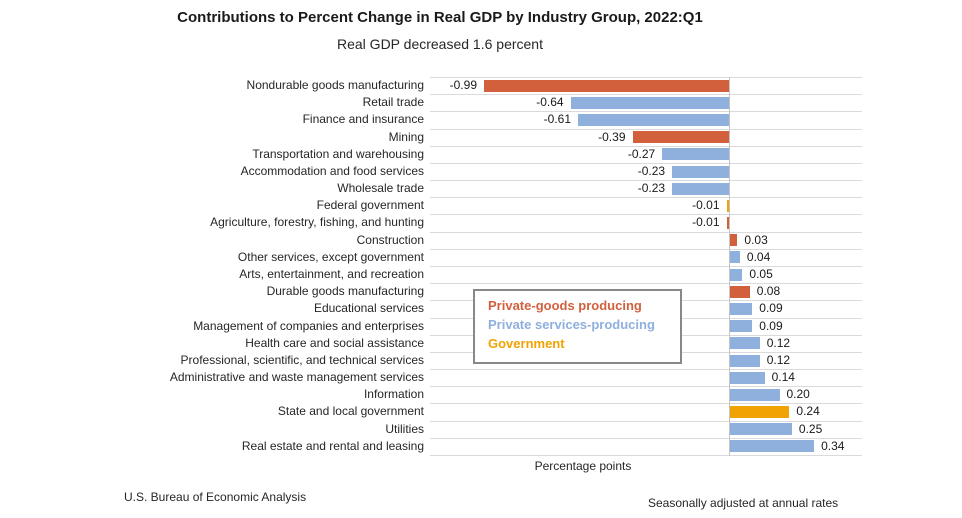 The image size is (962, 518). I want to click on legend-item-private-goods: Private-goods producing, so click(565, 305).